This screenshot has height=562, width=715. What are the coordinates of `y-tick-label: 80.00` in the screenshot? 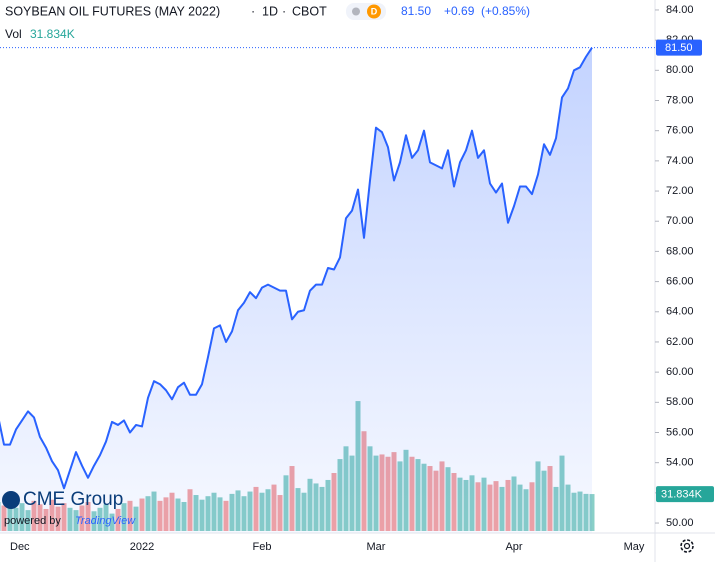 It's located at (680, 70).